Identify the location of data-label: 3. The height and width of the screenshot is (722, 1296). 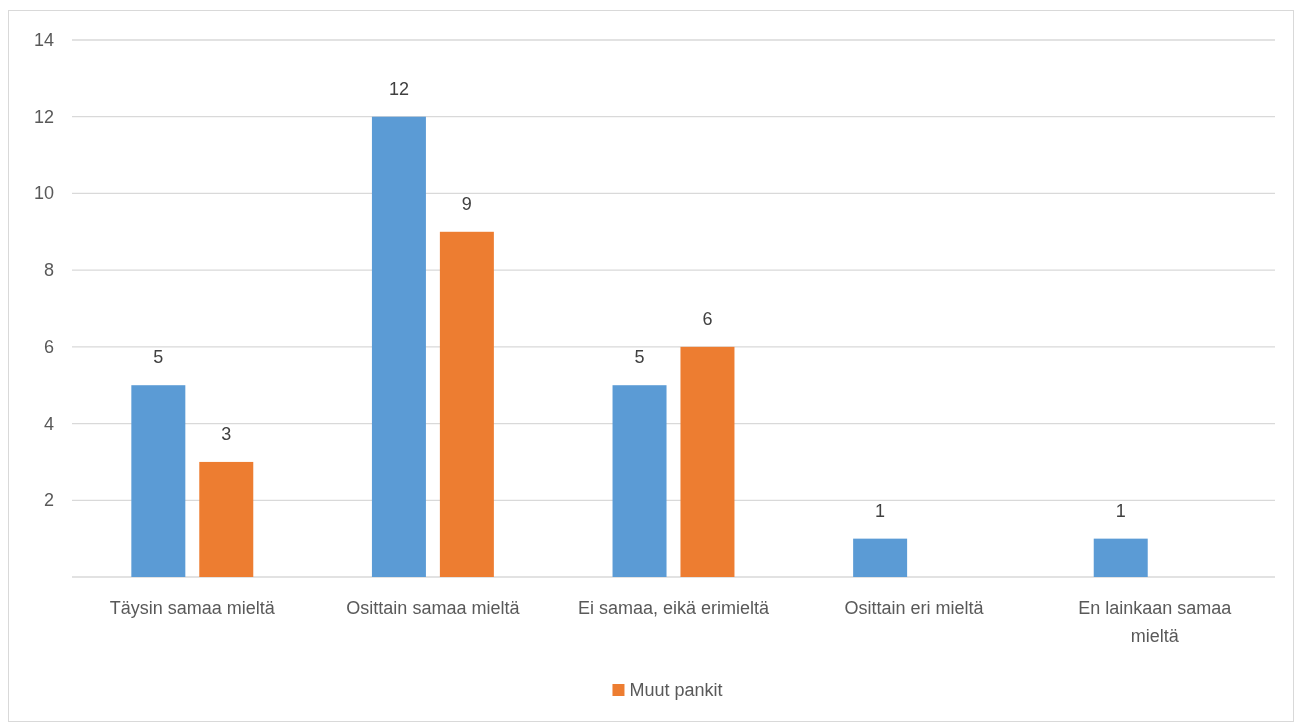
(226, 433).